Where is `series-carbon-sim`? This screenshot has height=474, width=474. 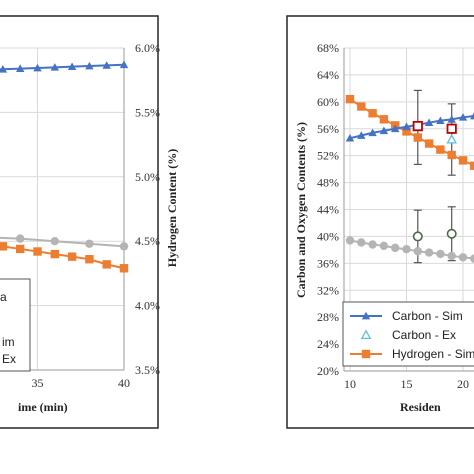
series-carbon-sim is located at coordinates (64, 66).